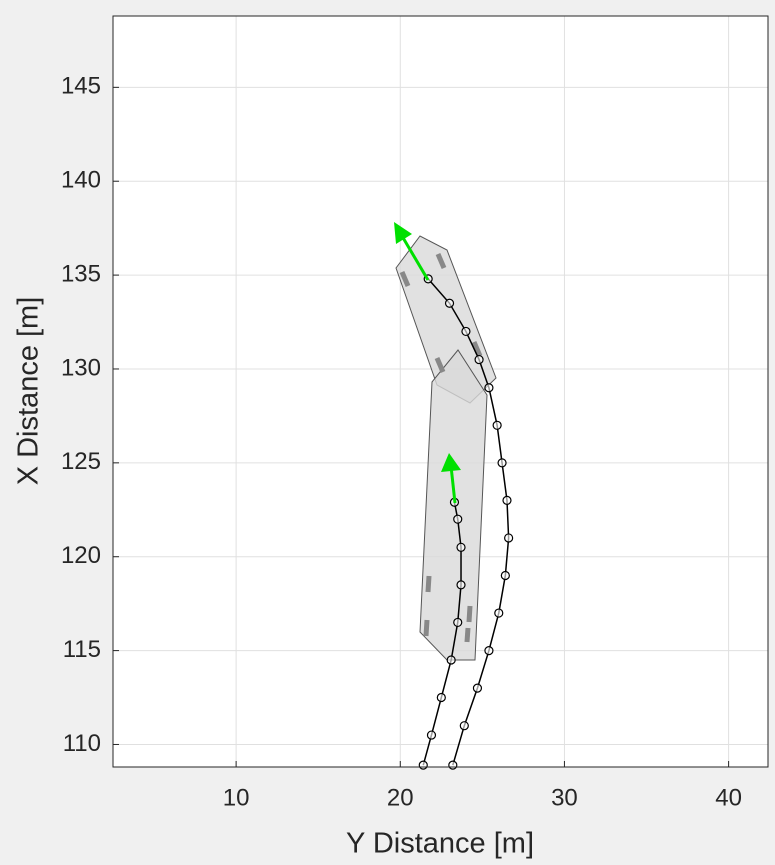 This screenshot has width=775, height=865. I want to click on data, so click(466, 522).